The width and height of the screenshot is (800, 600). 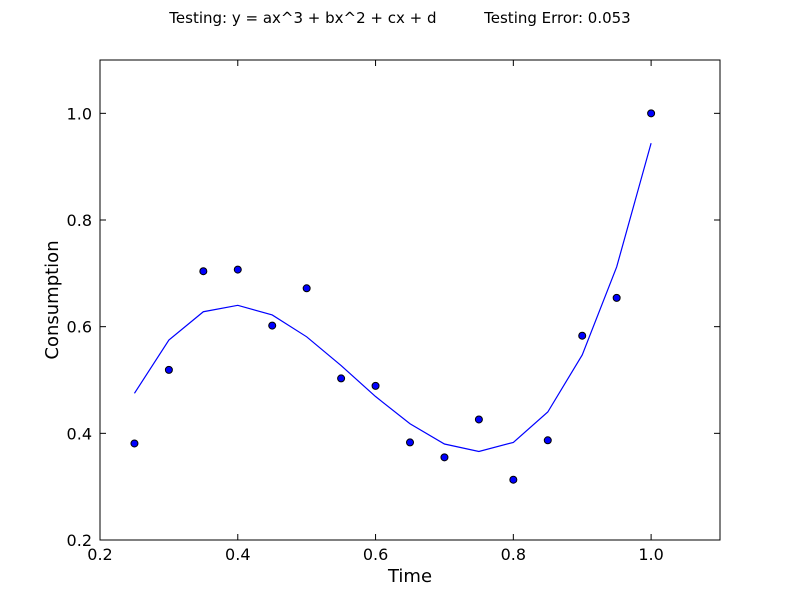 I want to click on y-tick-label: 0.6, so click(x=79, y=327).